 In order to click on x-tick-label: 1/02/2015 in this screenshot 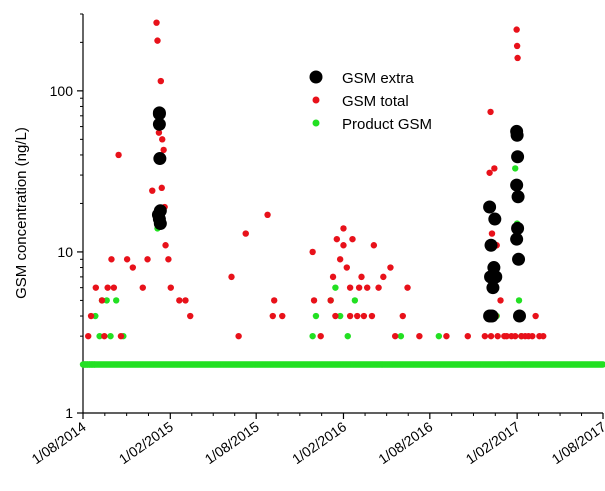, I will do `click(146, 442)`.